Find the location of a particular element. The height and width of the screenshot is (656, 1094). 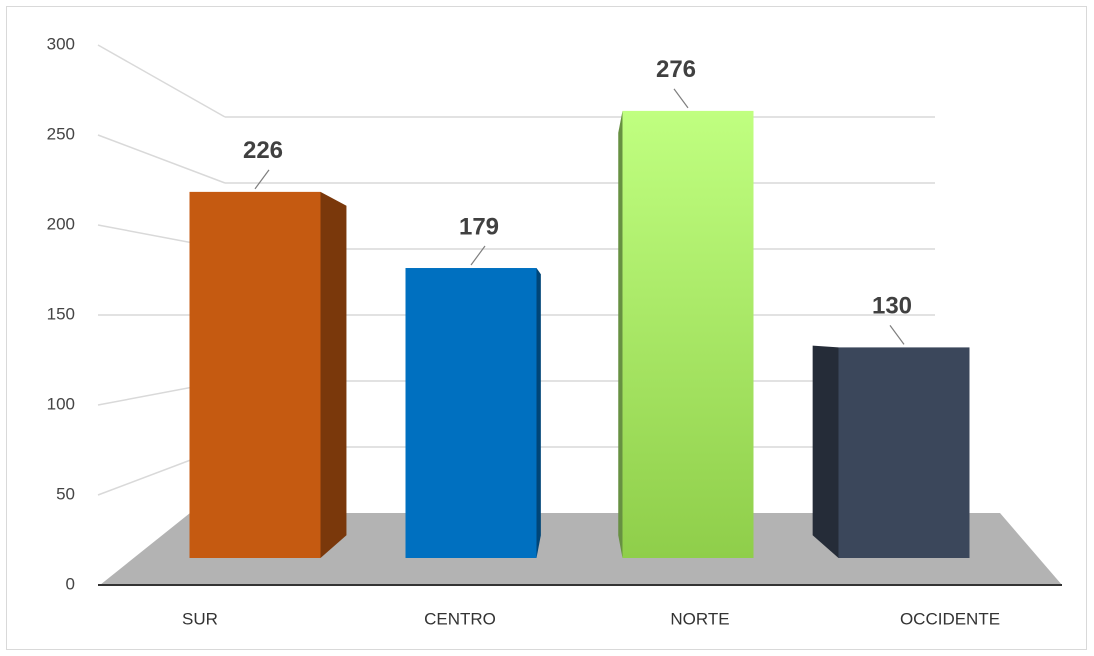

y-tick-label: 100 is located at coordinates (61, 403).